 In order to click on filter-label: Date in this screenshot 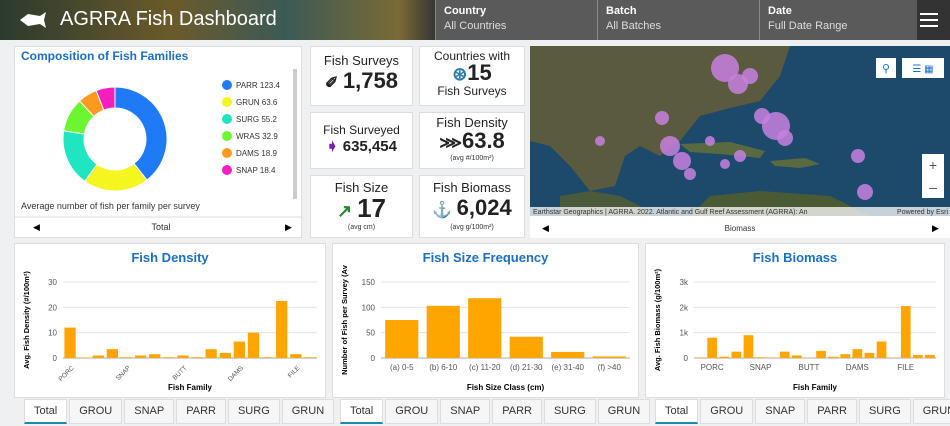, I will do `click(780, 11)`.